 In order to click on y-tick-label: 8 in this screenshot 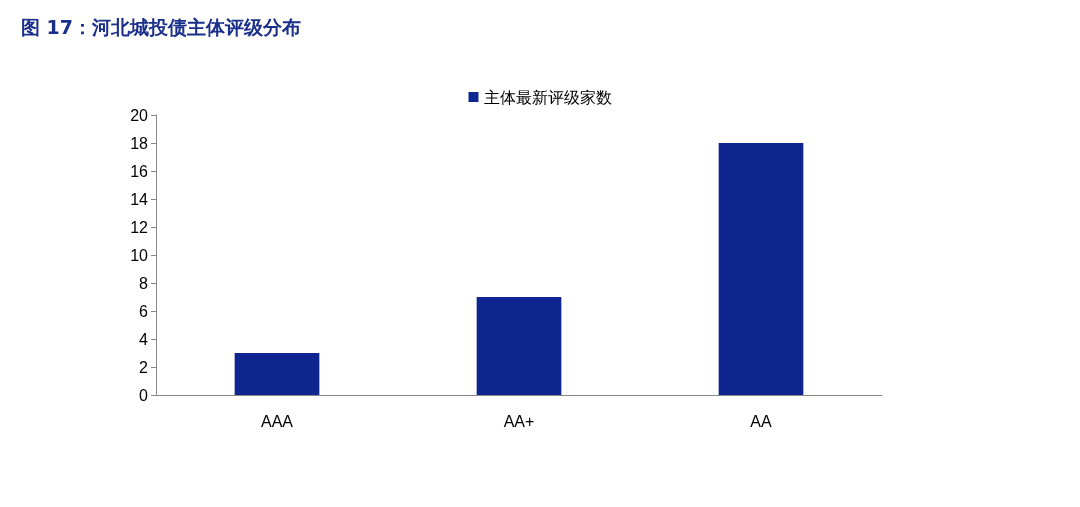, I will do `click(144, 283)`.